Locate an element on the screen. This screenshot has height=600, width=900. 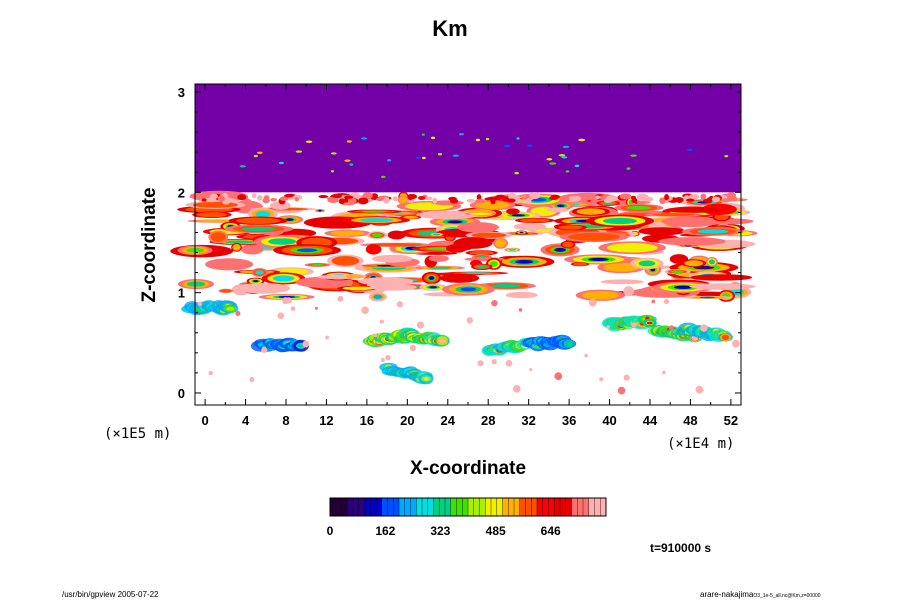
x-tick-label: 48 is located at coordinates (690, 420).